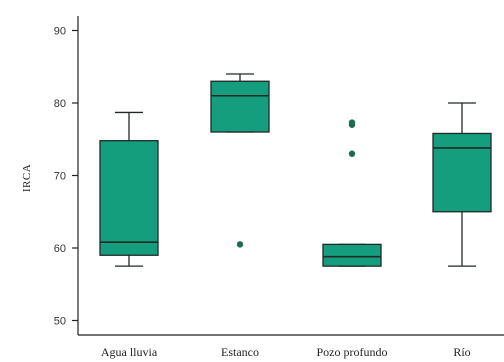 The width and height of the screenshot is (504, 362). Describe the element at coordinates (286, 352) in the screenshot. I see `x-labels-group: Agua lluvia Estanco Pozo profundo Río` at that location.